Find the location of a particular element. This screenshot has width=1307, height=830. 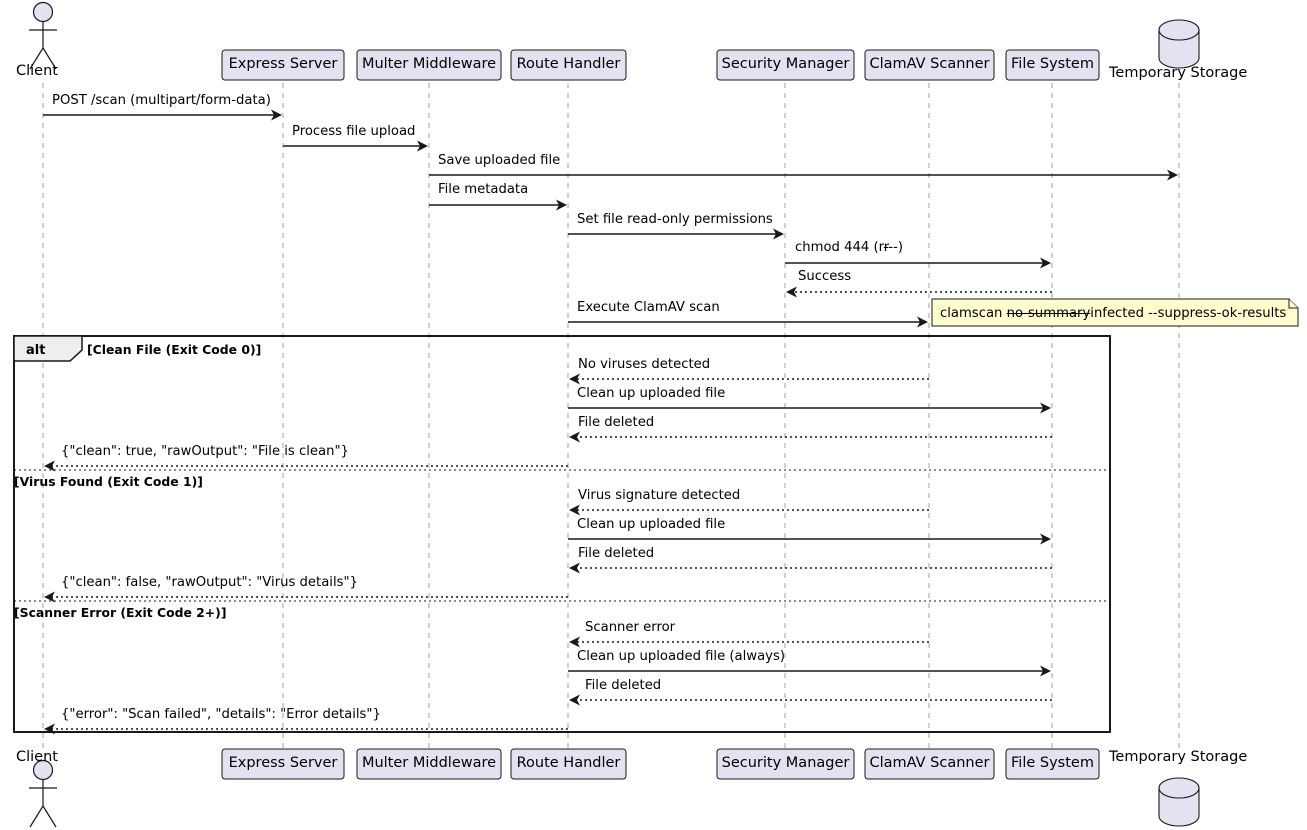

message-m20 is located at coordinates (306, 729).